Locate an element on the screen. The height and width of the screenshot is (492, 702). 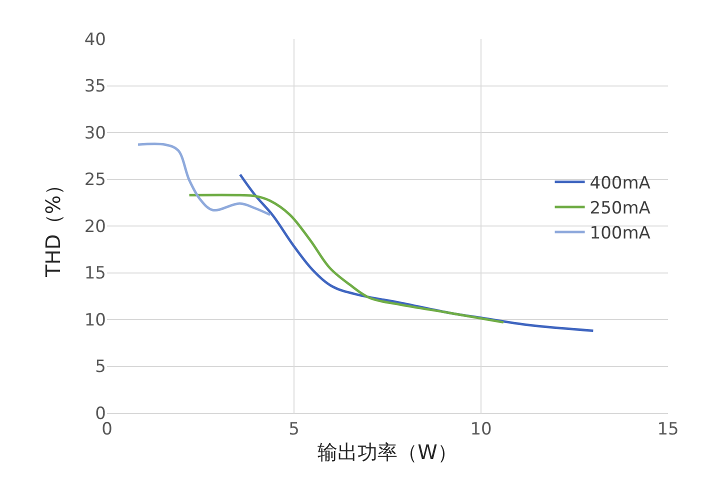
legend-label: 100mA is located at coordinates (620, 234).